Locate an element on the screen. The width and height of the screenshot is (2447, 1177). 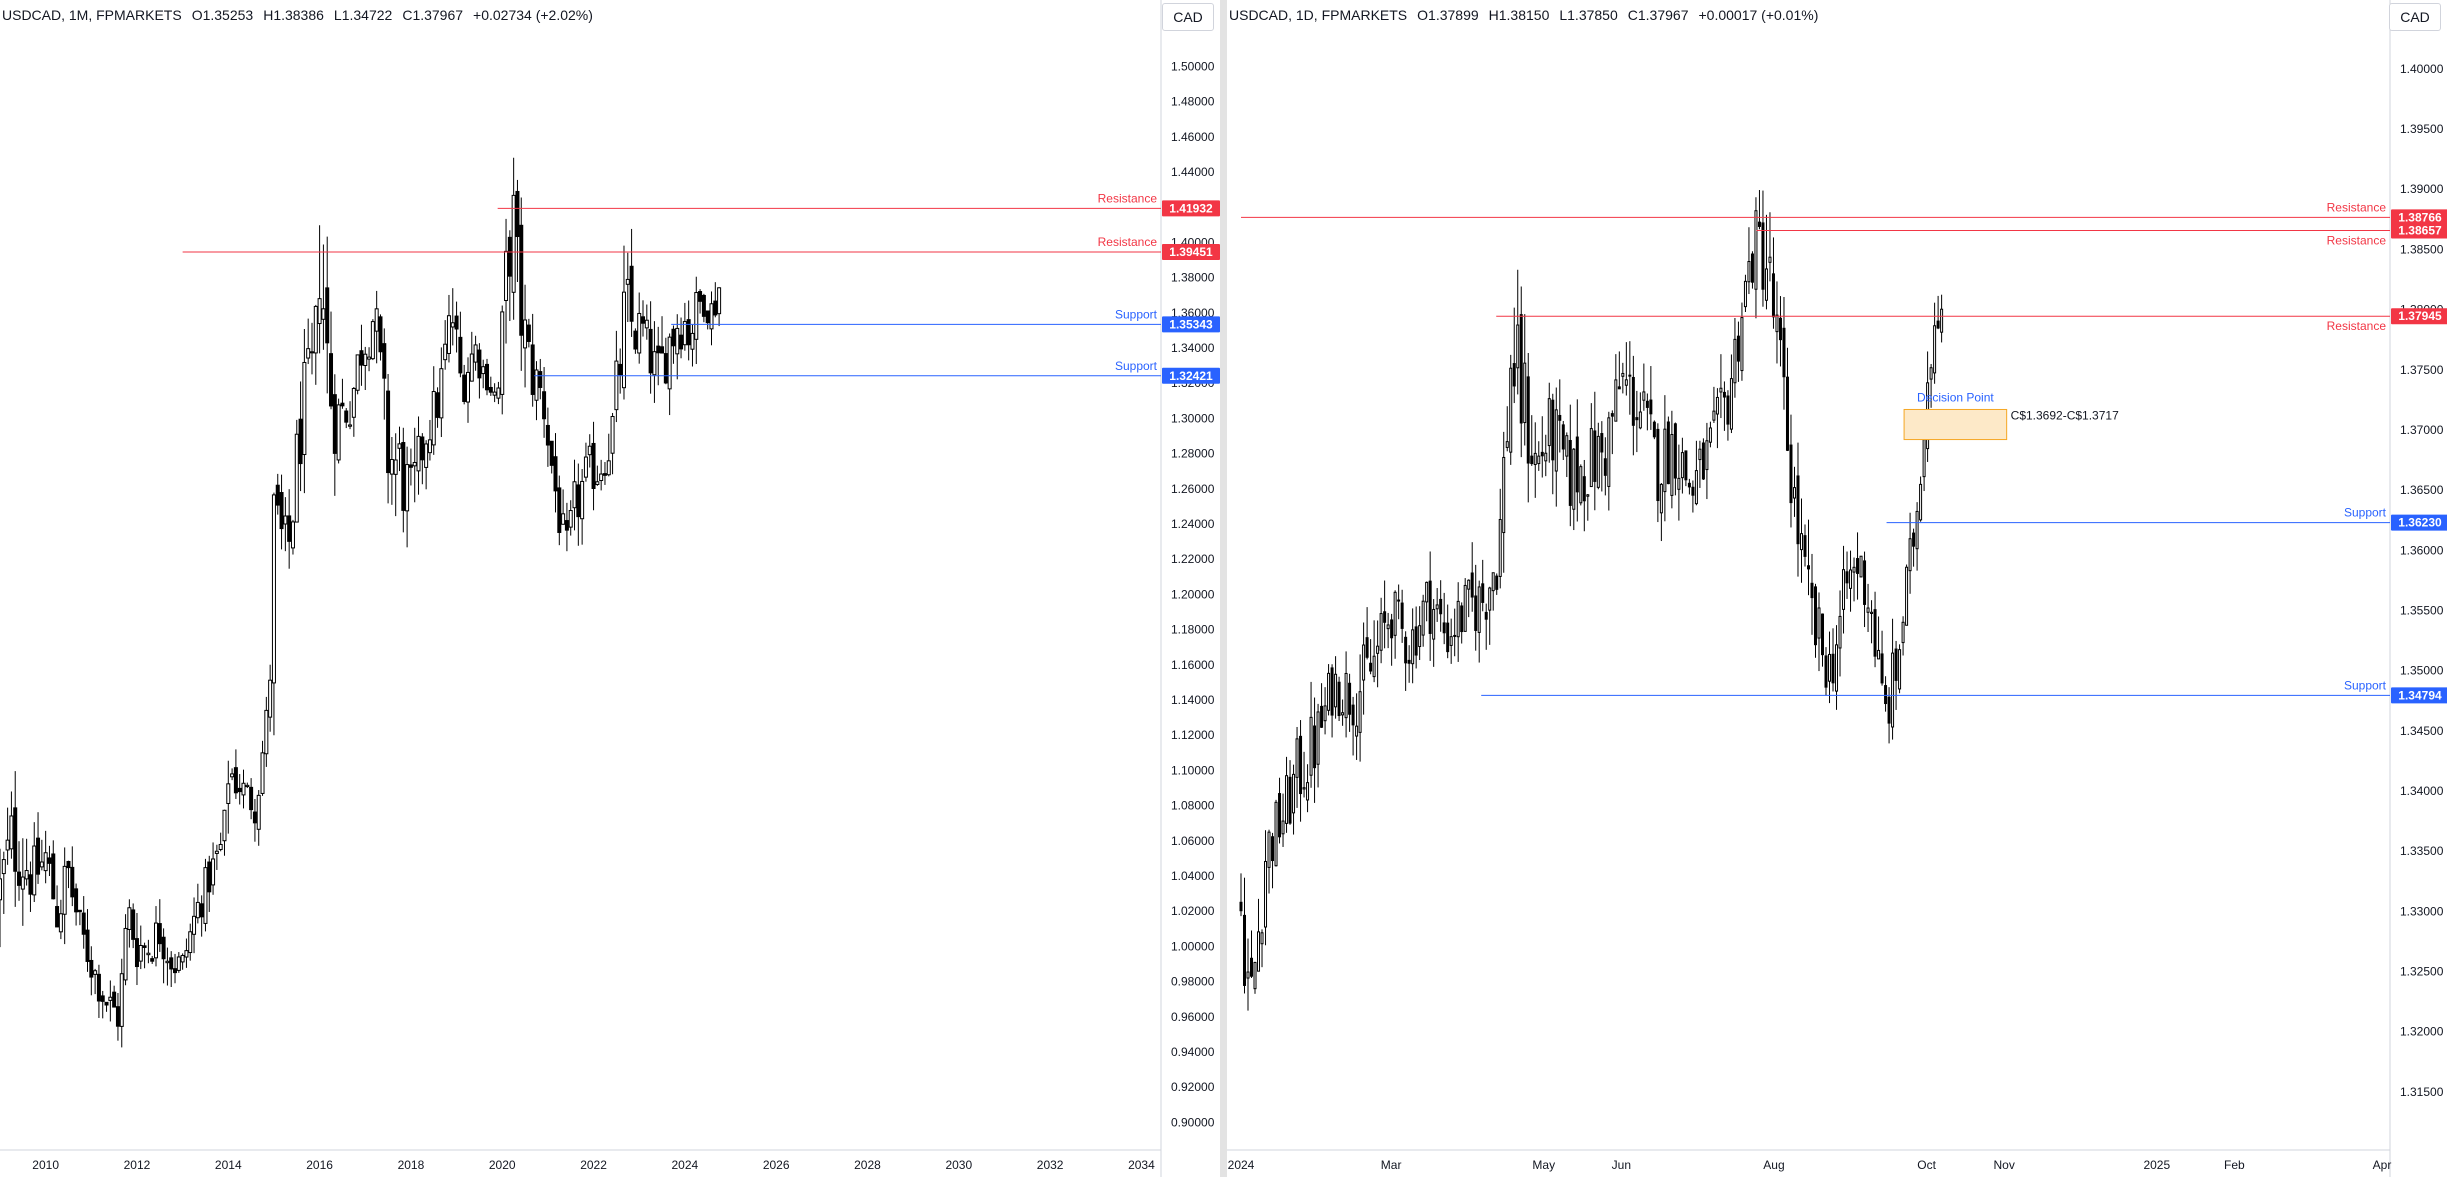
daily-symbol: USDCAD, 1D, FPMARKETS is located at coordinates (1318, 15).